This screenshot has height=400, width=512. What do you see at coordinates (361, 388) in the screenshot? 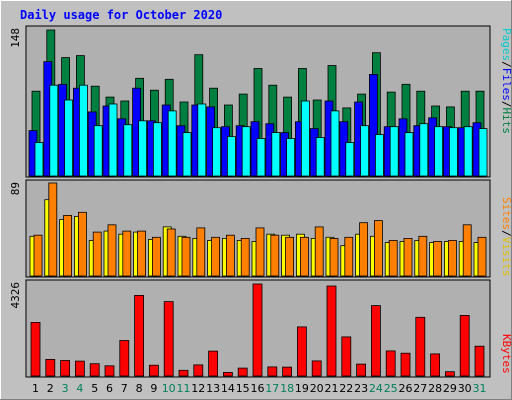
I see `day-label-23: 23` at bounding box center [361, 388].